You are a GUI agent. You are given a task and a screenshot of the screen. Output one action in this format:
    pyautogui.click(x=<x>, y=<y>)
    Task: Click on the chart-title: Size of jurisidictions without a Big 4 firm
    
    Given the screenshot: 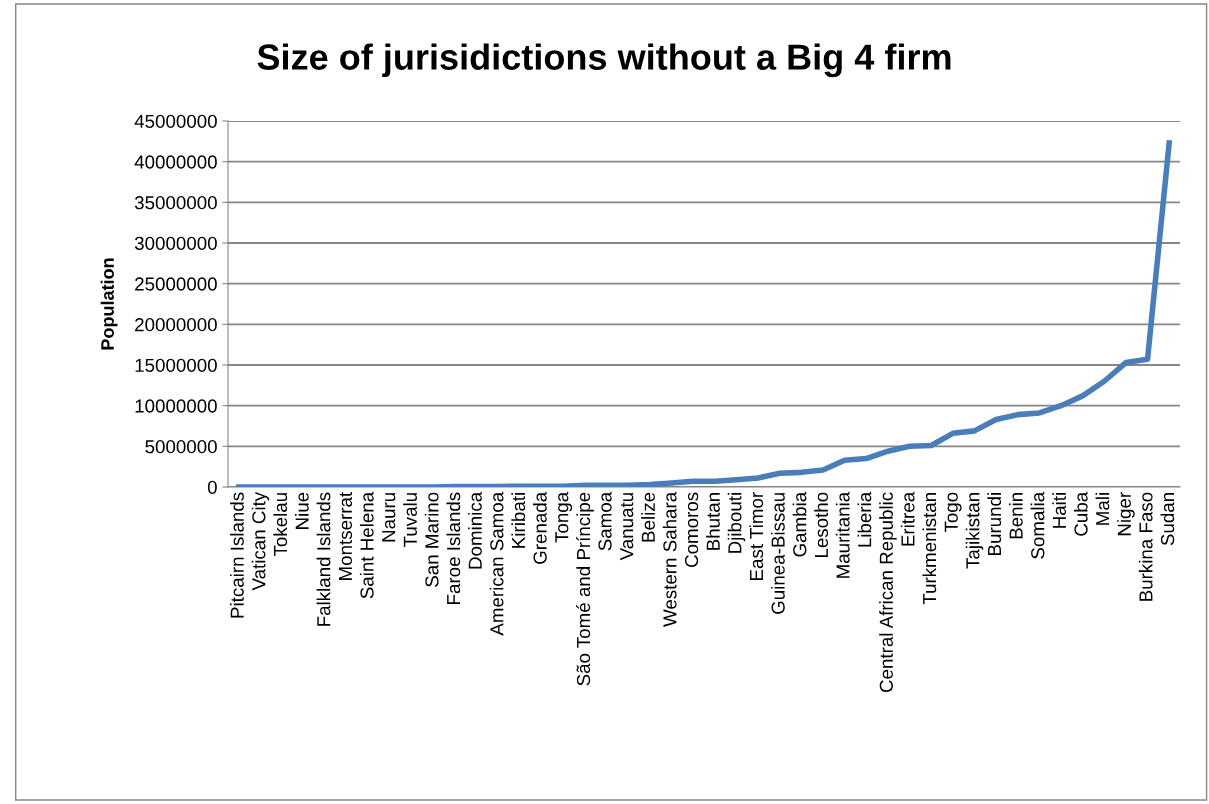 What is the action you would take?
    pyautogui.click(x=604, y=60)
    